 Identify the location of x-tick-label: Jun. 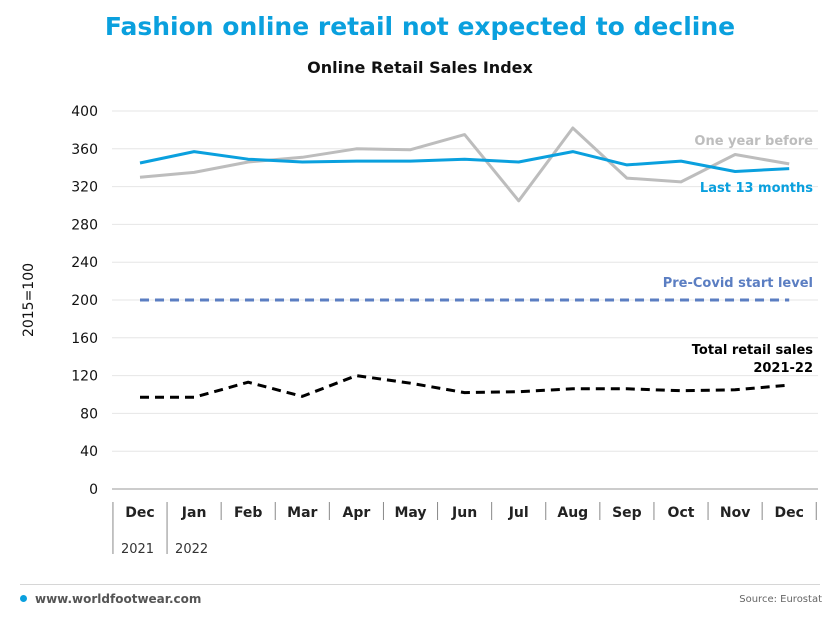
(464, 513).